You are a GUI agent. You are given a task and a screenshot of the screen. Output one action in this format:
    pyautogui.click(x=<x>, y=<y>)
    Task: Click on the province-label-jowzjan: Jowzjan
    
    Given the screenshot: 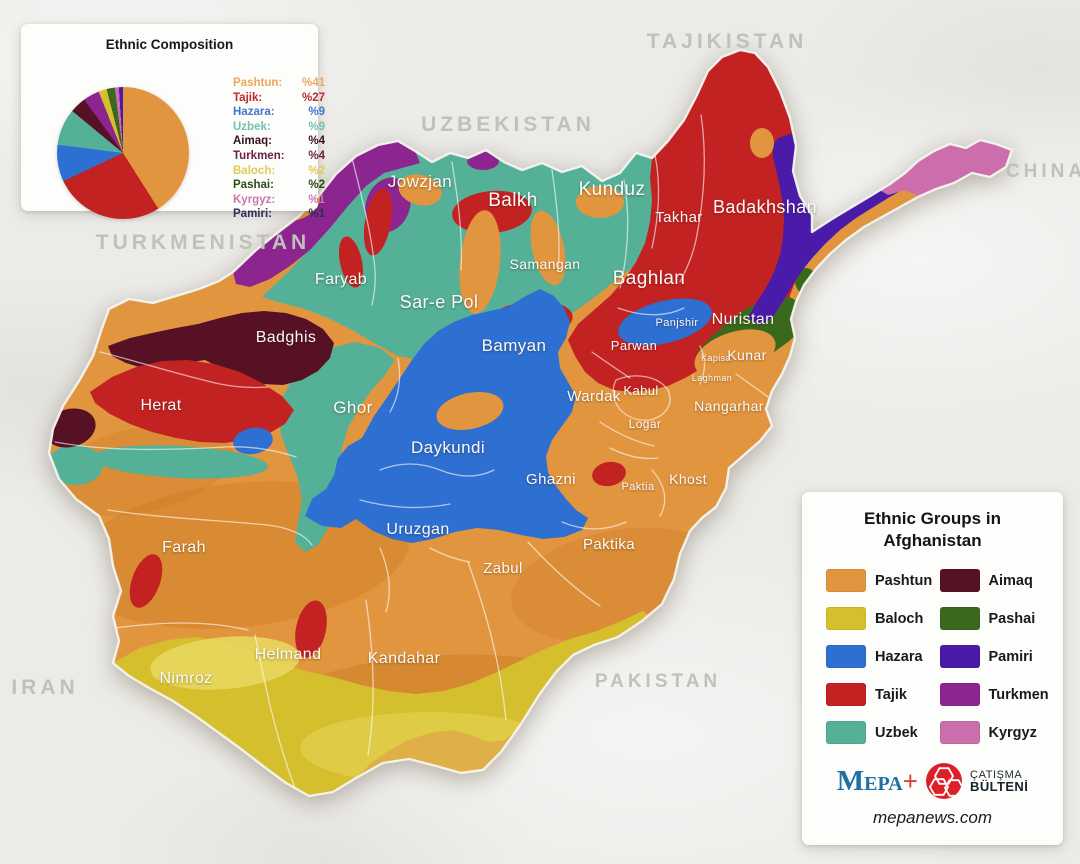 What is the action you would take?
    pyautogui.click(x=420, y=181)
    